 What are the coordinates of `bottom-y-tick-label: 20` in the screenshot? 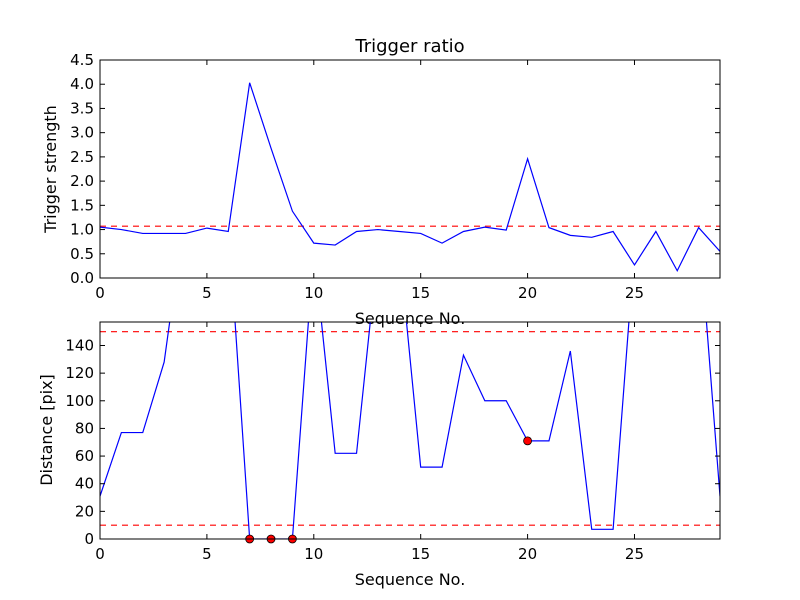 It's located at (84, 511).